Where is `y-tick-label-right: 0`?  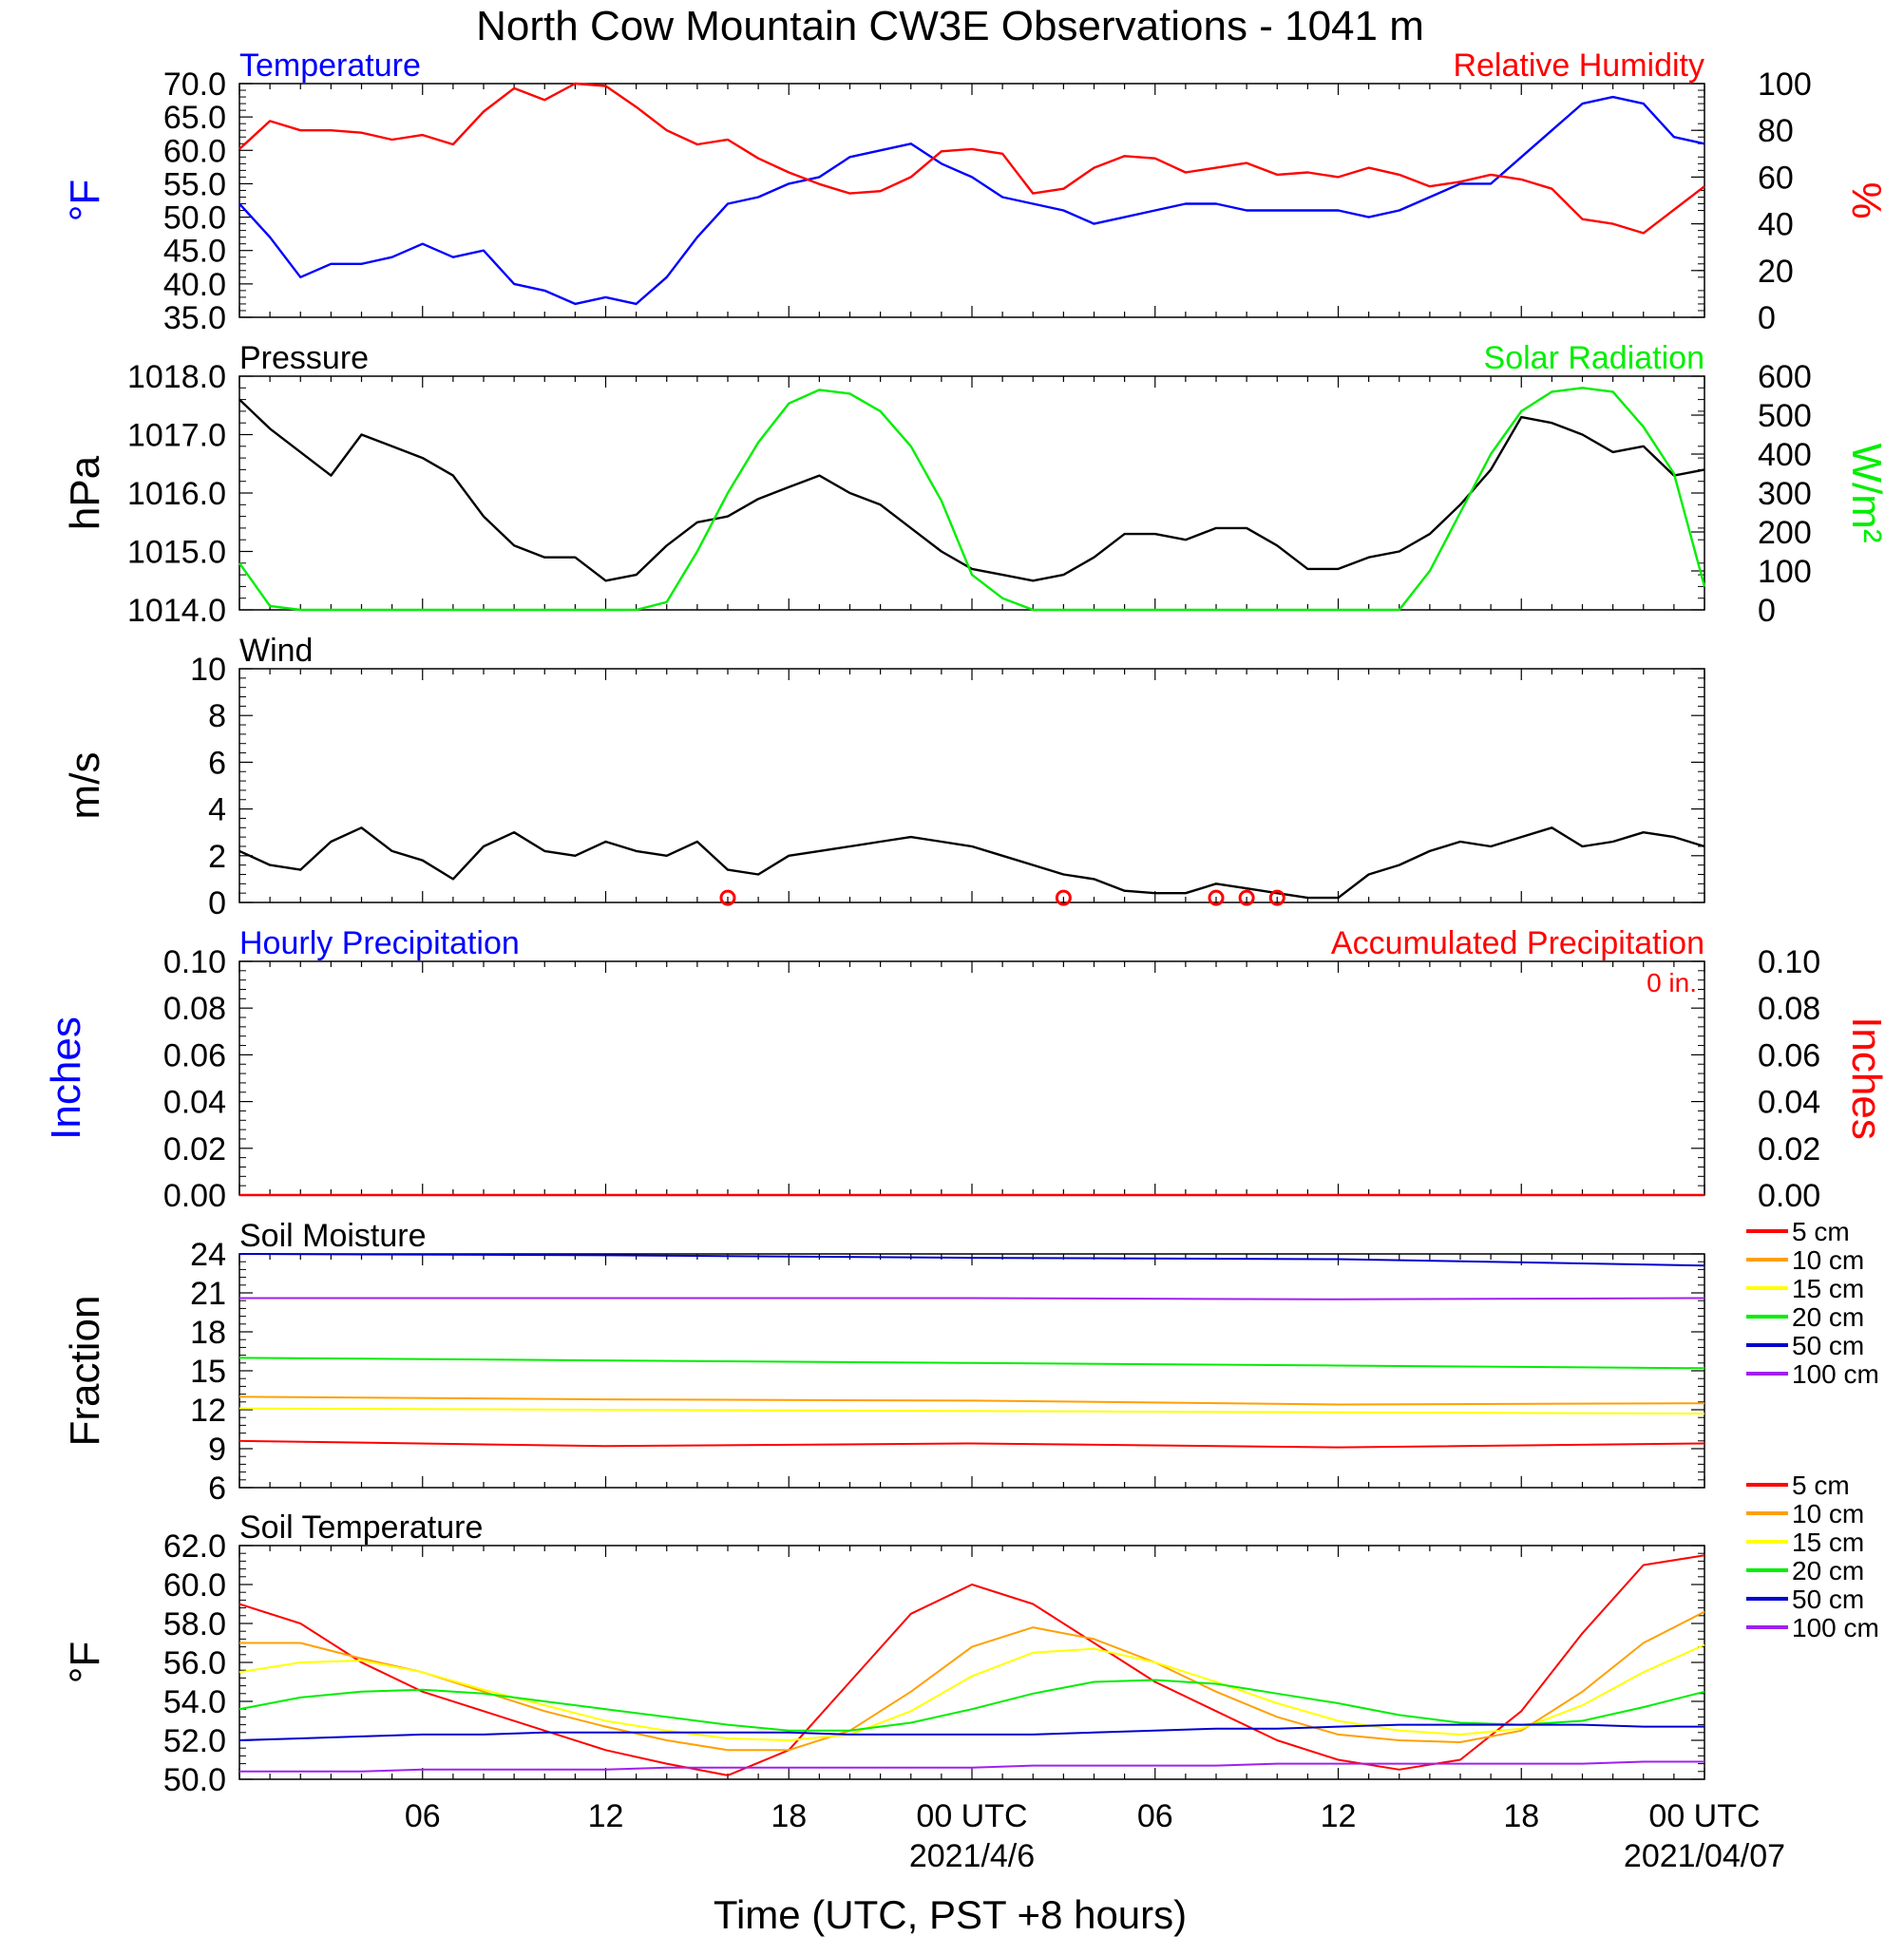 y-tick-label-right: 0 is located at coordinates (1767, 318).